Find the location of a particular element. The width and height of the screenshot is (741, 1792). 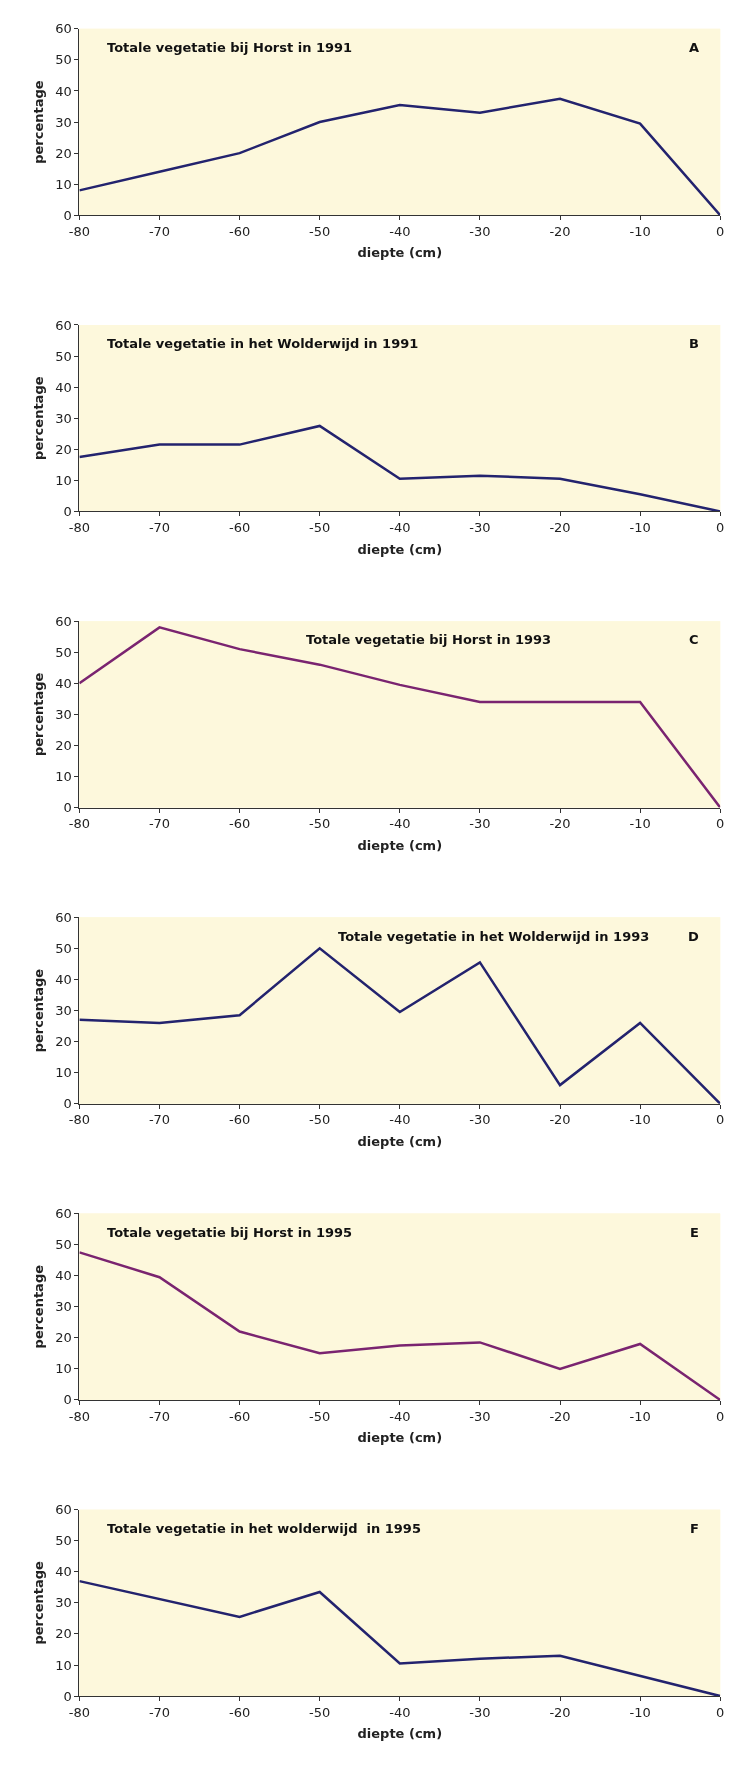

annotation: D is located at coordinates (693, 936).